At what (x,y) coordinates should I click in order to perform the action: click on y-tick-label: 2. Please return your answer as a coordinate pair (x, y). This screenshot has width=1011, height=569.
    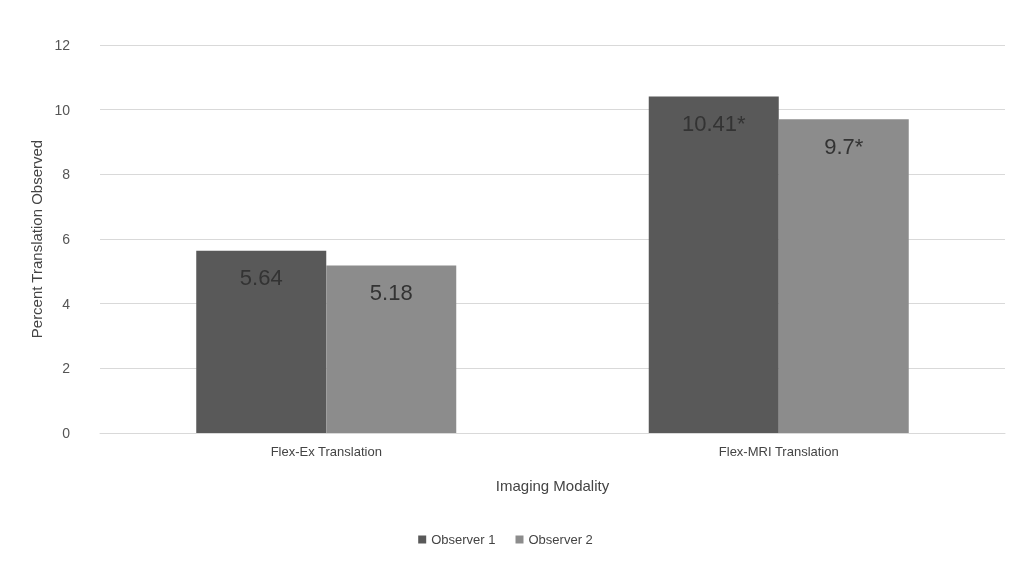
    Looking at the image, I should click on (66, 368).